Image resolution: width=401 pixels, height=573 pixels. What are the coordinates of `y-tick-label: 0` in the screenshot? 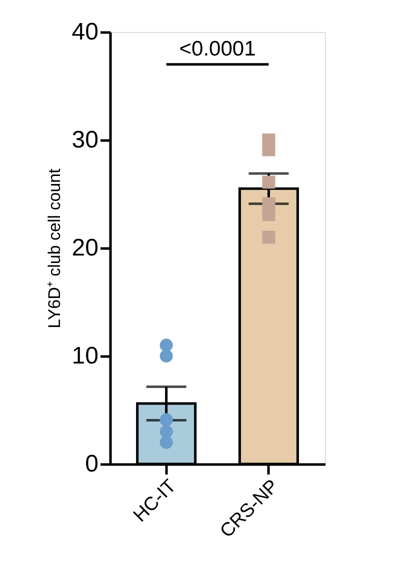 It's located at (91, 464).